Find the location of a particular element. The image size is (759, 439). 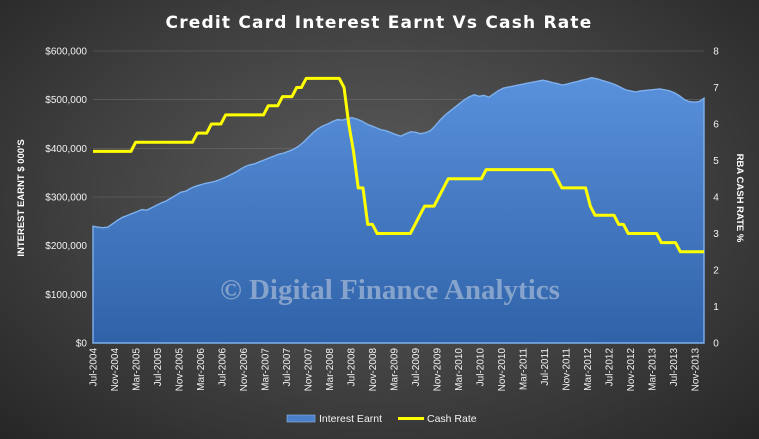

y-tick-label: $0 is located at coordinates (82, 344).